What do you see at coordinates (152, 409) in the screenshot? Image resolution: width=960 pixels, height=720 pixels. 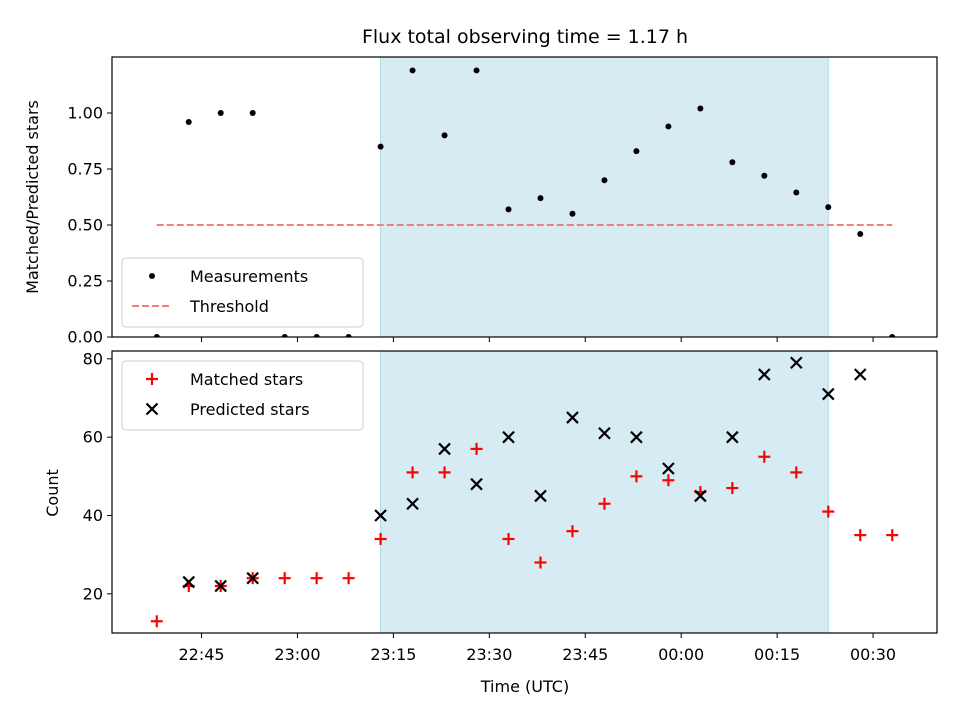 I see `legend-predicted-swatch` at bounding box center [152, 409].